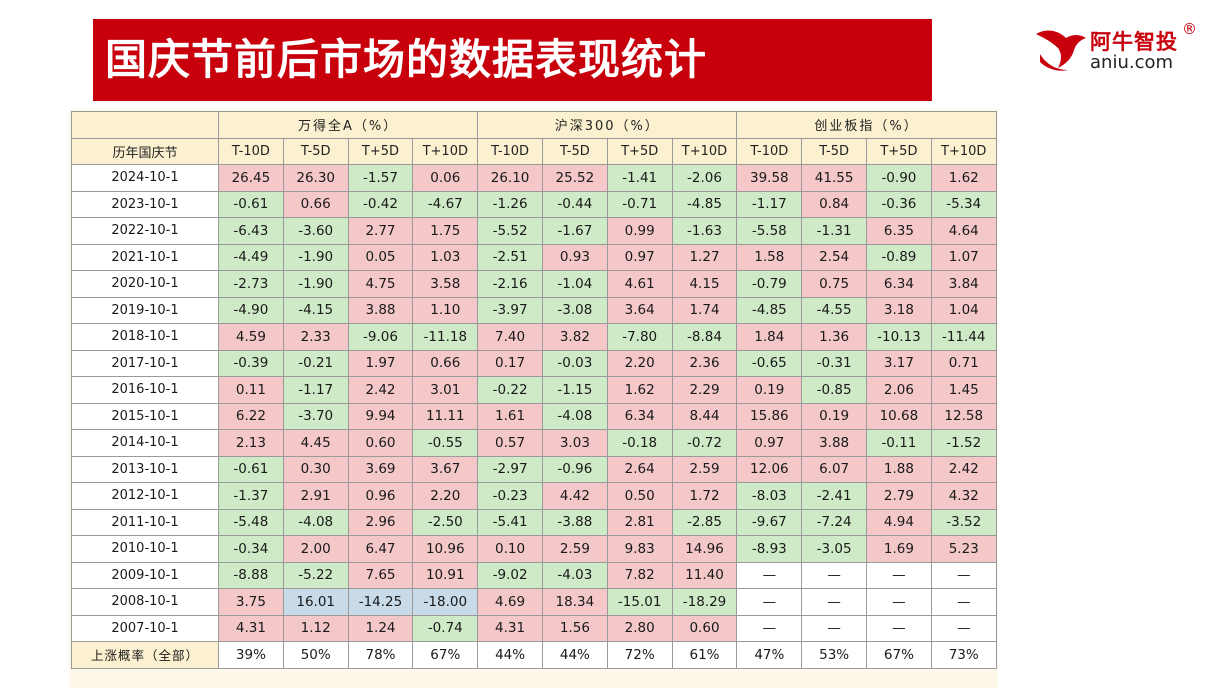 The width and height of the screenshot is (1212, 691). I want to click on value-cell: -3.60, so click(315, 231).